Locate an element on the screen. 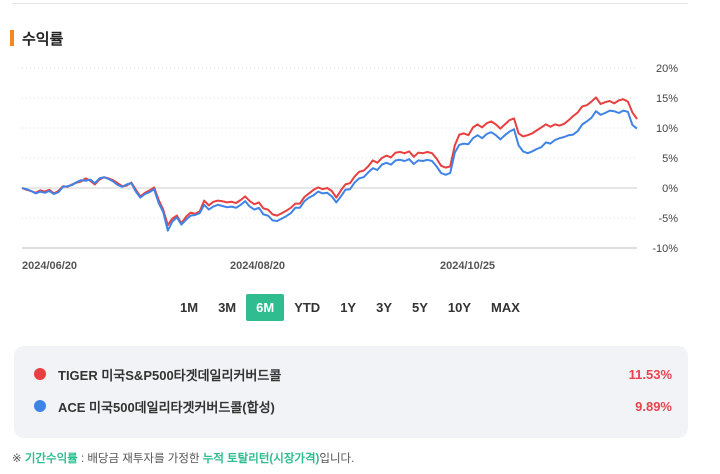 This screenshot has width=720, height=474. period-tab-3m: 3M is located at coordinates (227, 307).